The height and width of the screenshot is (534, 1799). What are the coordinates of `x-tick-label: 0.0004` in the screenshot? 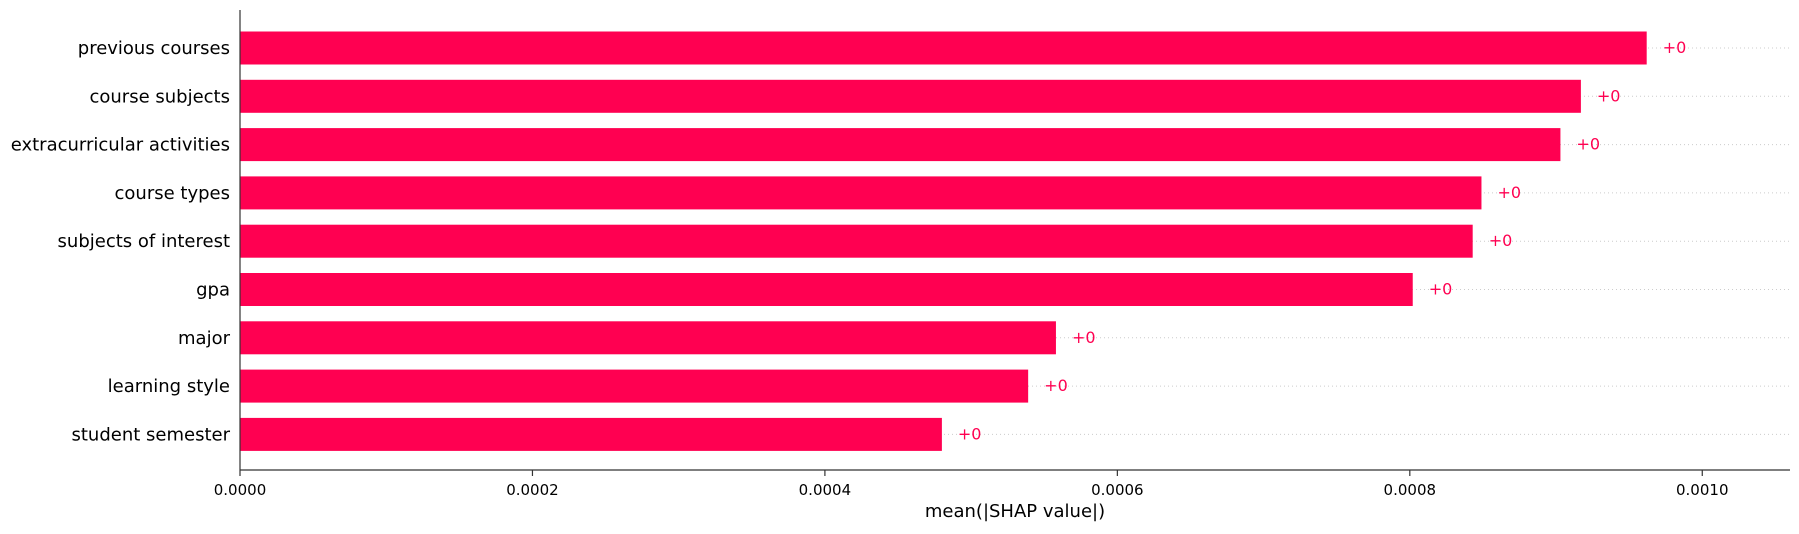 It's located at (825, 490).